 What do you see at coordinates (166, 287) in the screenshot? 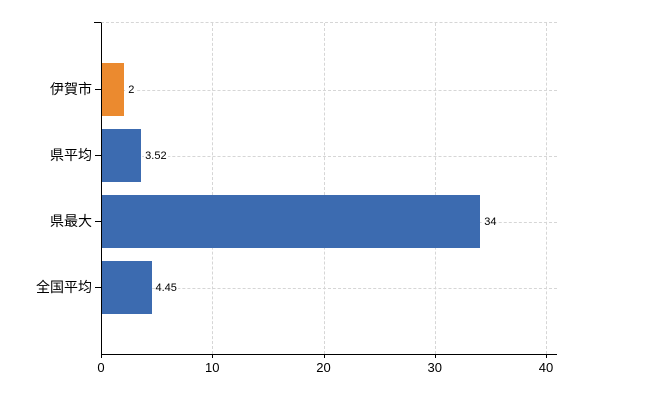
I see `bar-value-label: 4.45` at bounding box center [166, 287].